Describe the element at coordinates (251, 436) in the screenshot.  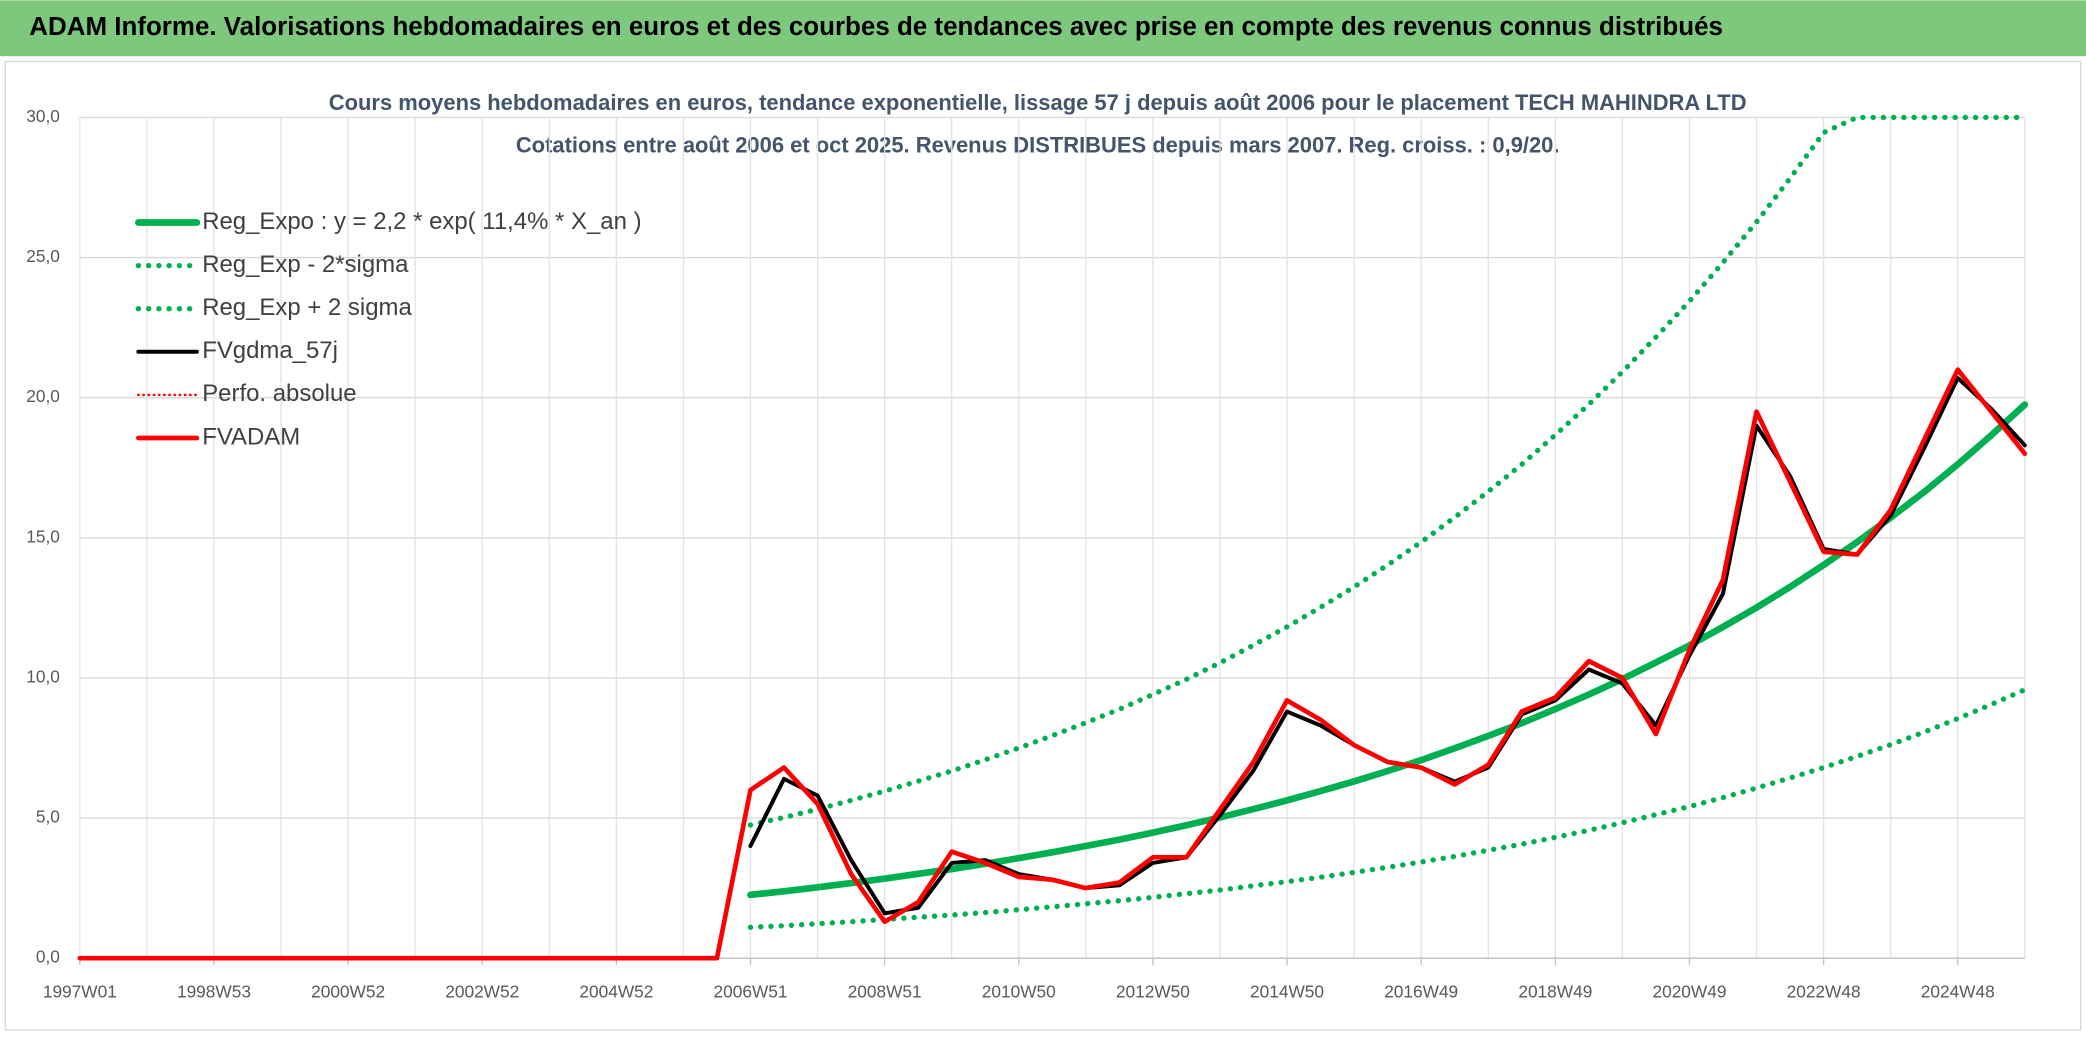
I see `legend-label: FVADAM` at that location.